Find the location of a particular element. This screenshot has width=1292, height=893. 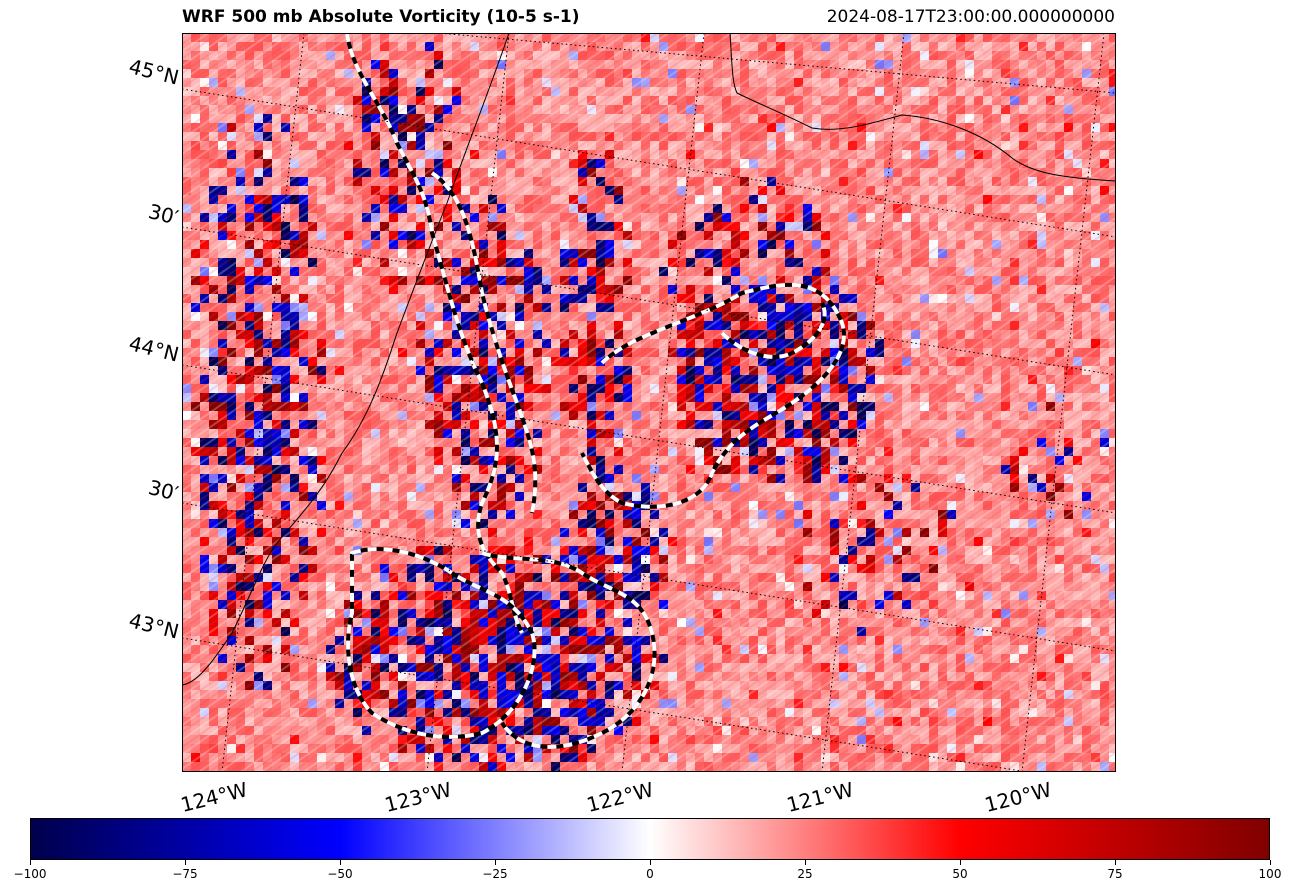

valid-time: 2024-08-17T23:00:00.000000000 is located at coordinates (970, 17).